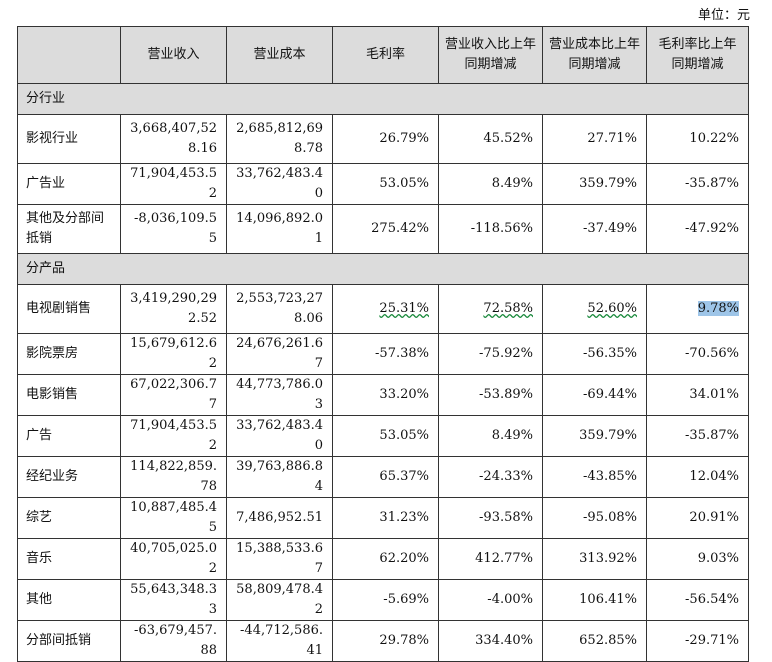 The image size is (772, 662). I want to click on cell-text: 33,762,483.40, so click(279, 183).